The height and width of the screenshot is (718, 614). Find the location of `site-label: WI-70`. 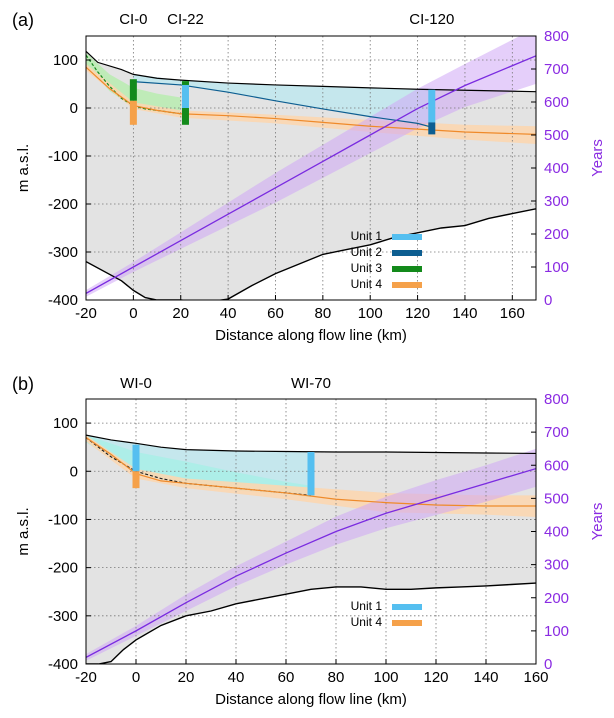

site-label: WI-70 is located at coordinates (311, 383).